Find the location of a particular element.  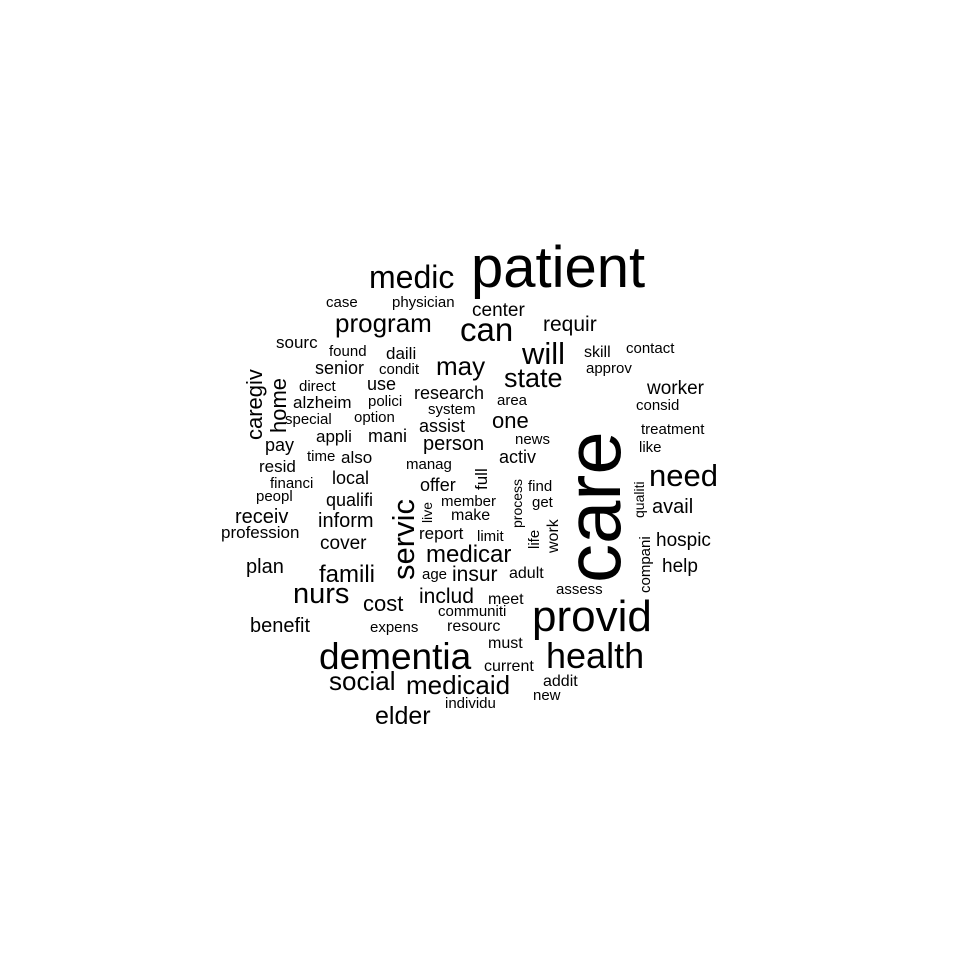

word-found: found is located at coordinates (348, 351).